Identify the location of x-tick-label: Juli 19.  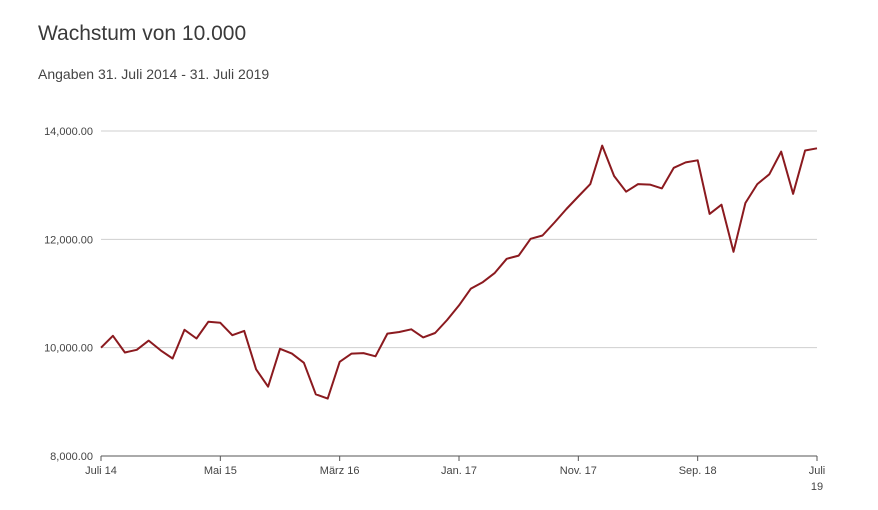
(817, 479).